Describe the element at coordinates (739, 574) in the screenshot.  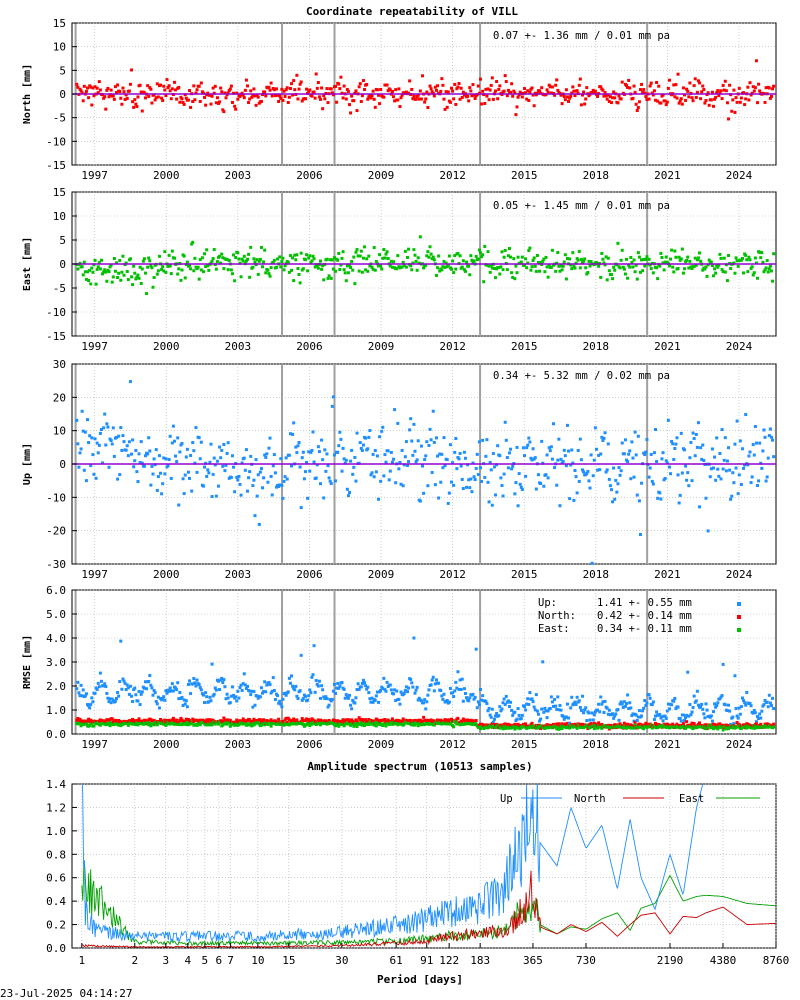
I see `up-x-tick-label: 2024` at that location.